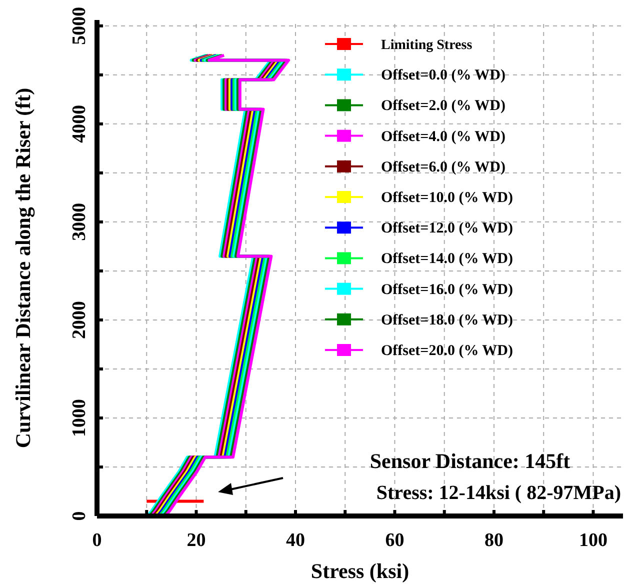 Image resolution: width=627 pixels, height=584 pixels. I want to click on annotation: Sensor Distance: 145ft, so click(470, 461).